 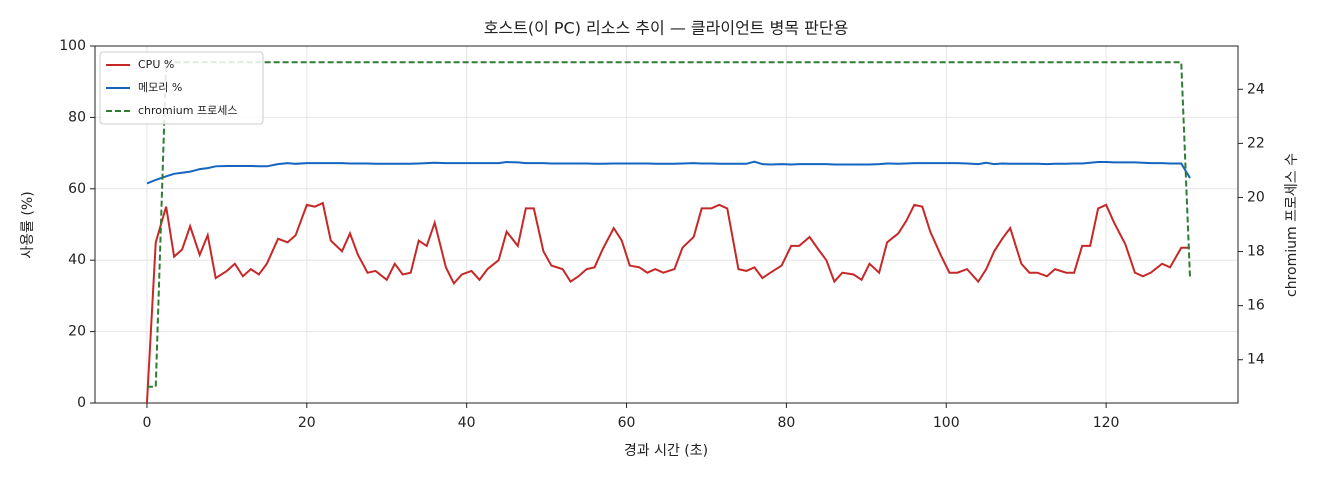 What do you see at coordinates (1256, 252) in the screenshot?
I see `y2-tick-label: 18` at bounding box center [1256, 252].